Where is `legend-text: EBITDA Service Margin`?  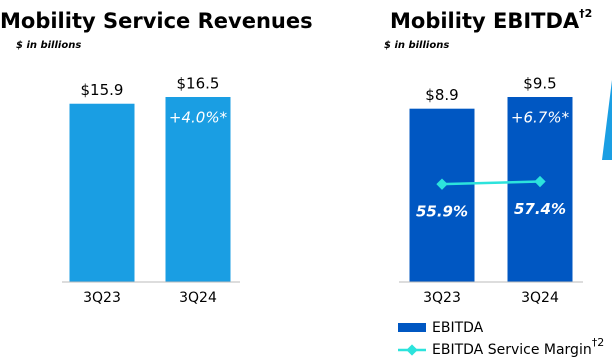 legend-text: EBITDA Service Margin is located at coordinates (512, 350).